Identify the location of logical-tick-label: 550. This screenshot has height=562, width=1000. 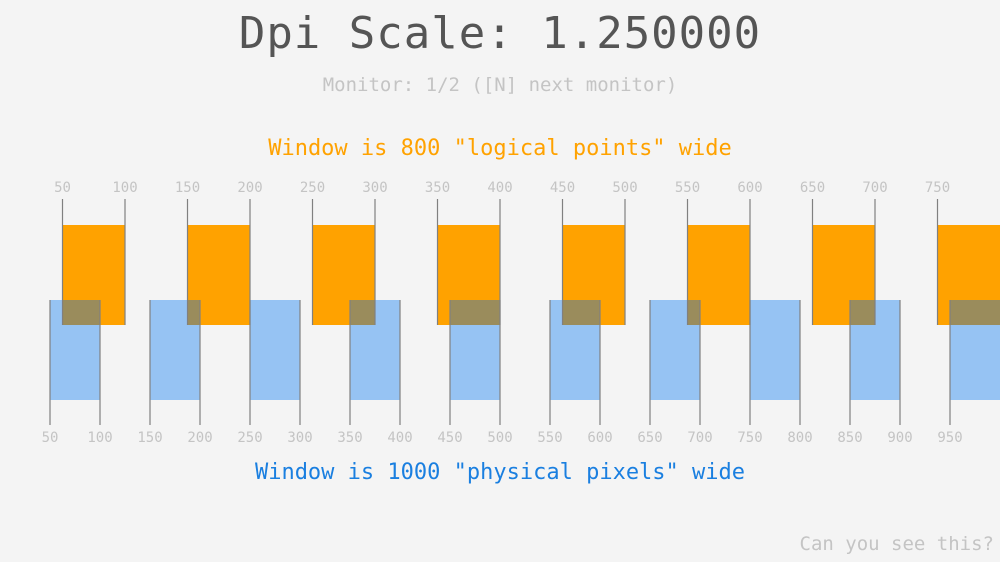
(687, 188).